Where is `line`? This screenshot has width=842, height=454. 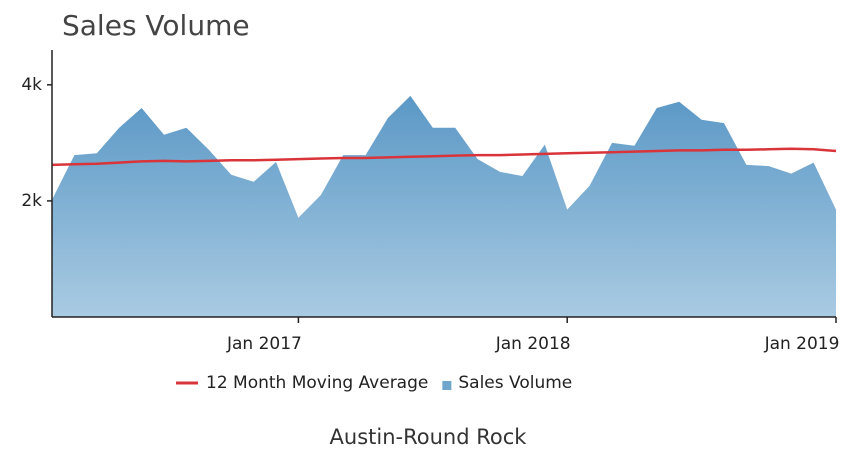 line is located at coordinates (444, 157).